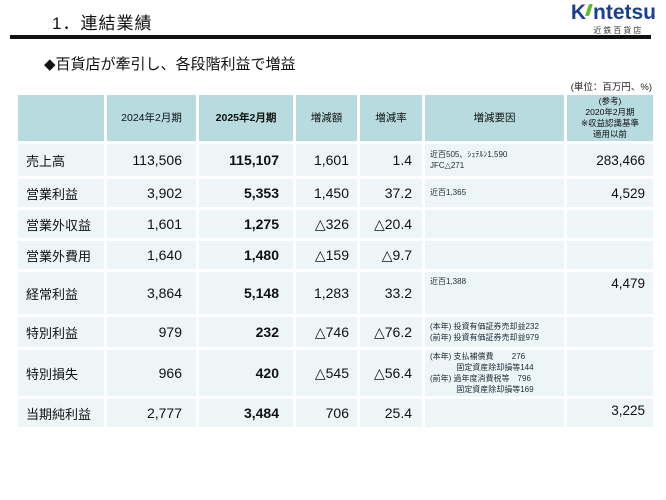 Image resolution: width=666 pixels, height=500 pixels. What do you see at coordinates (61, 373) in the screenshot?
I see `row-label: 特別損失` at bounding box center [61, 373].